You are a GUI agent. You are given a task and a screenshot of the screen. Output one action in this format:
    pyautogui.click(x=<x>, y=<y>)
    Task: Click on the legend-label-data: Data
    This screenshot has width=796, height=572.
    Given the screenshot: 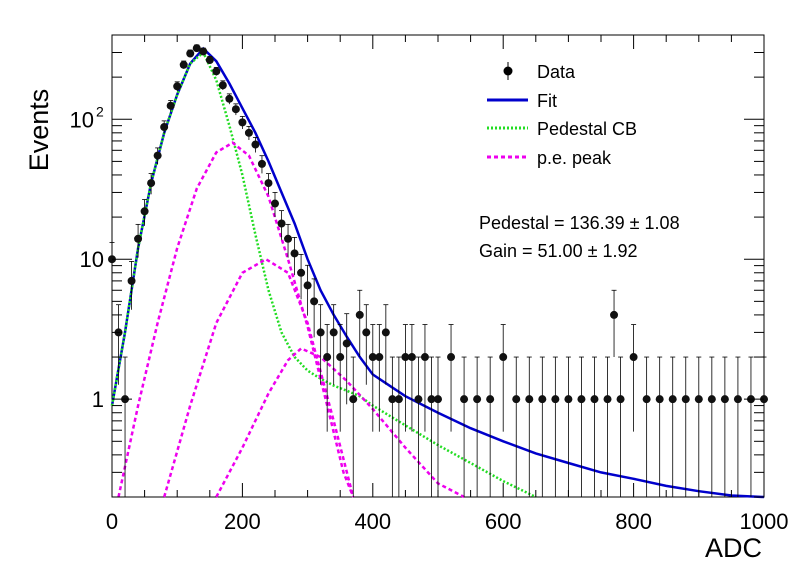 What is the action you would take?
    pyautogui.click(x=556, y=72)
    